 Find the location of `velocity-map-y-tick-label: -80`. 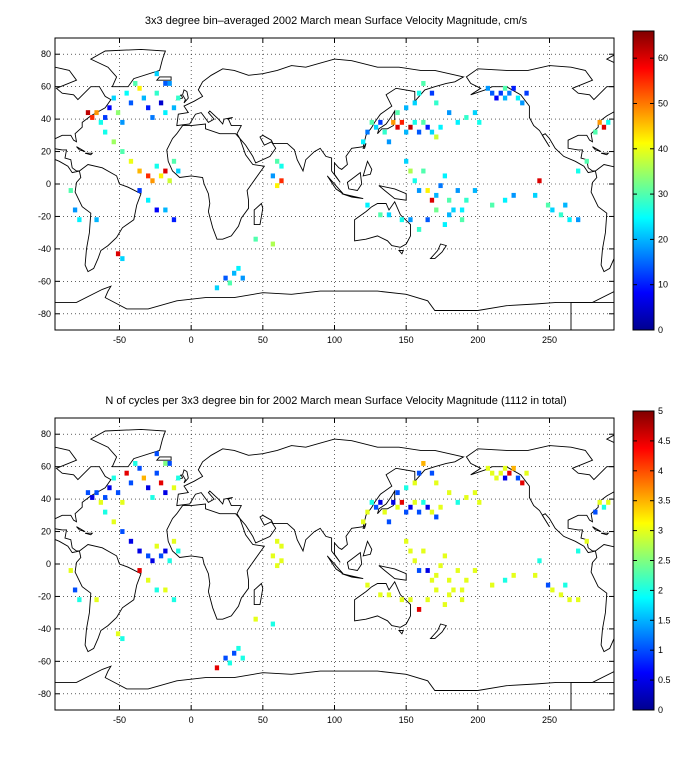

velocity-map-y-tick-label: -80 is located at coordinates (44, 314).